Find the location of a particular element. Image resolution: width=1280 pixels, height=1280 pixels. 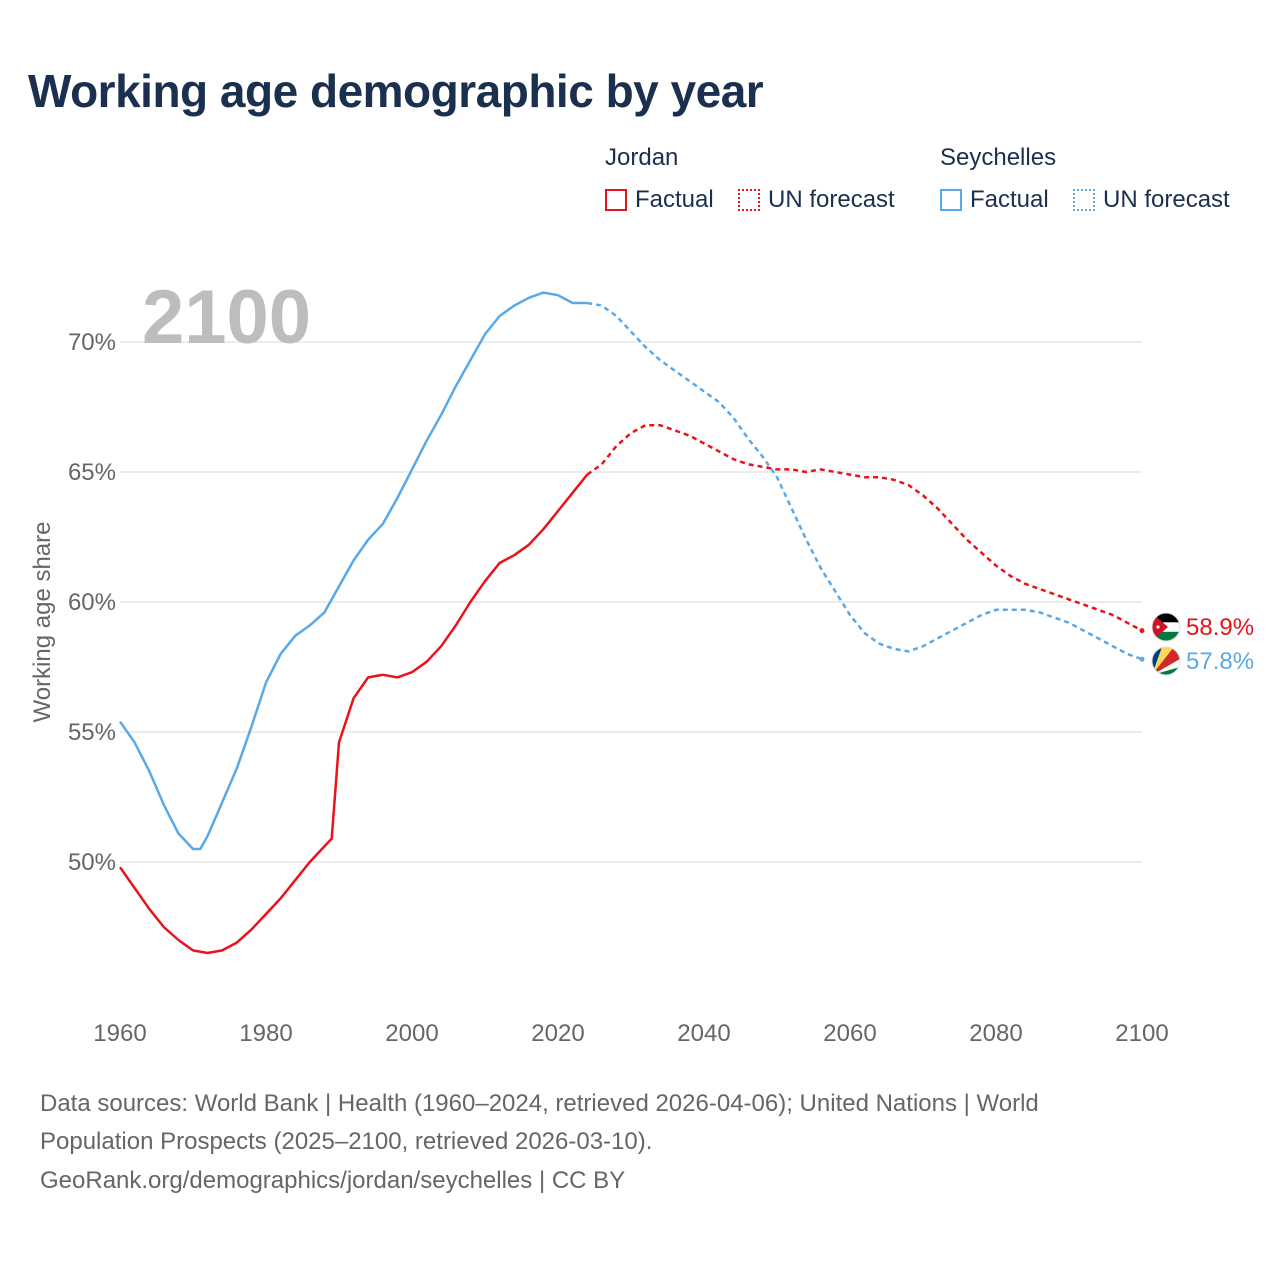

series-line-seychelles-forecast is located at coordinates (864, 481).